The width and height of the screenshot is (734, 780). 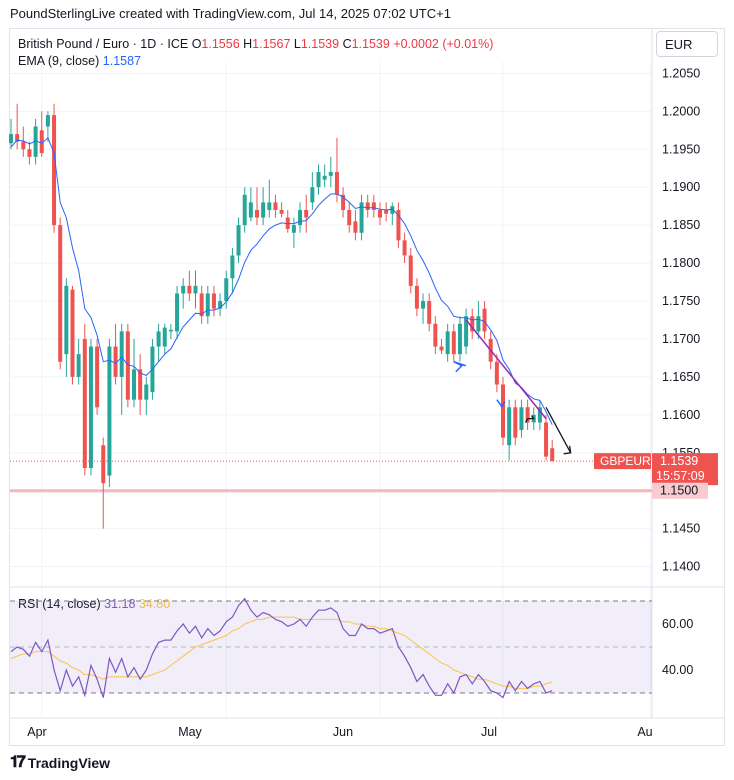 What do you see at coordinates (443, 44) in the screenshot?
I see `change-value: +0.0002 (+0.01%)` at bounding box center [443, 44].